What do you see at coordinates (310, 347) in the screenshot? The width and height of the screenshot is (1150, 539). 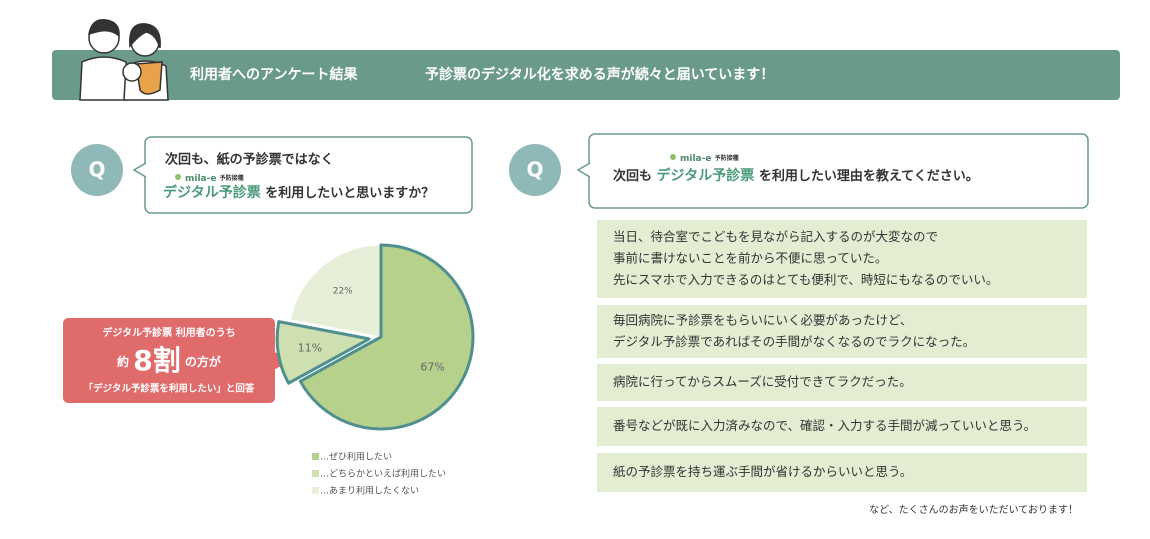 I see `slice-label: 11%` at bounding box center [310, 347].